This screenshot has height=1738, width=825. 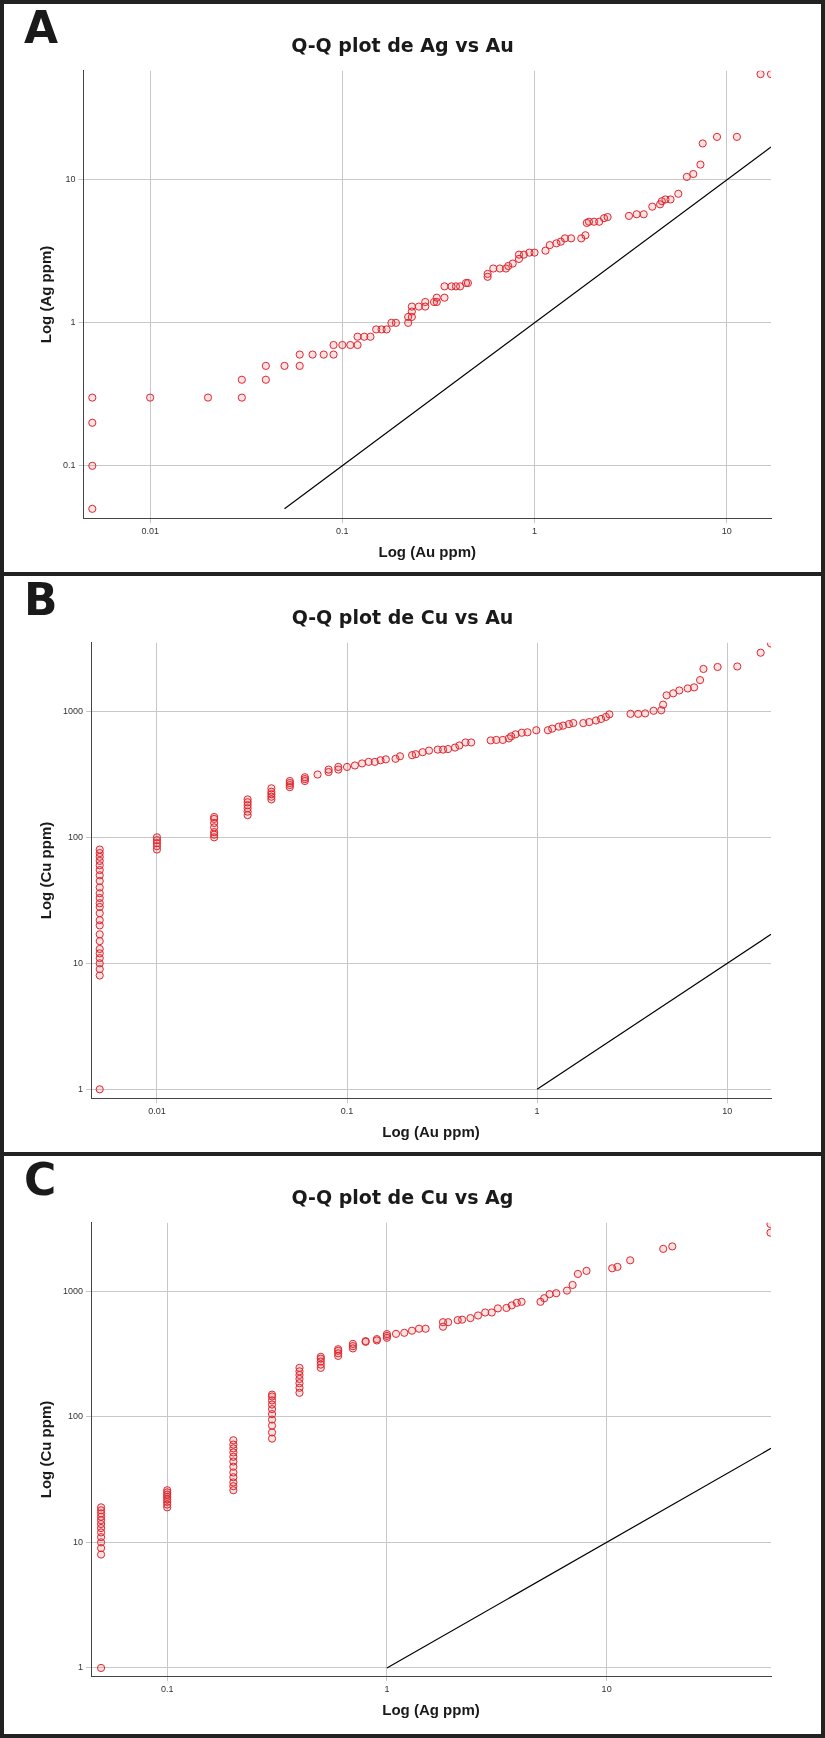 I want to click on x-axis-title: Log (Ag ppm), so click(x=431, y=1710).